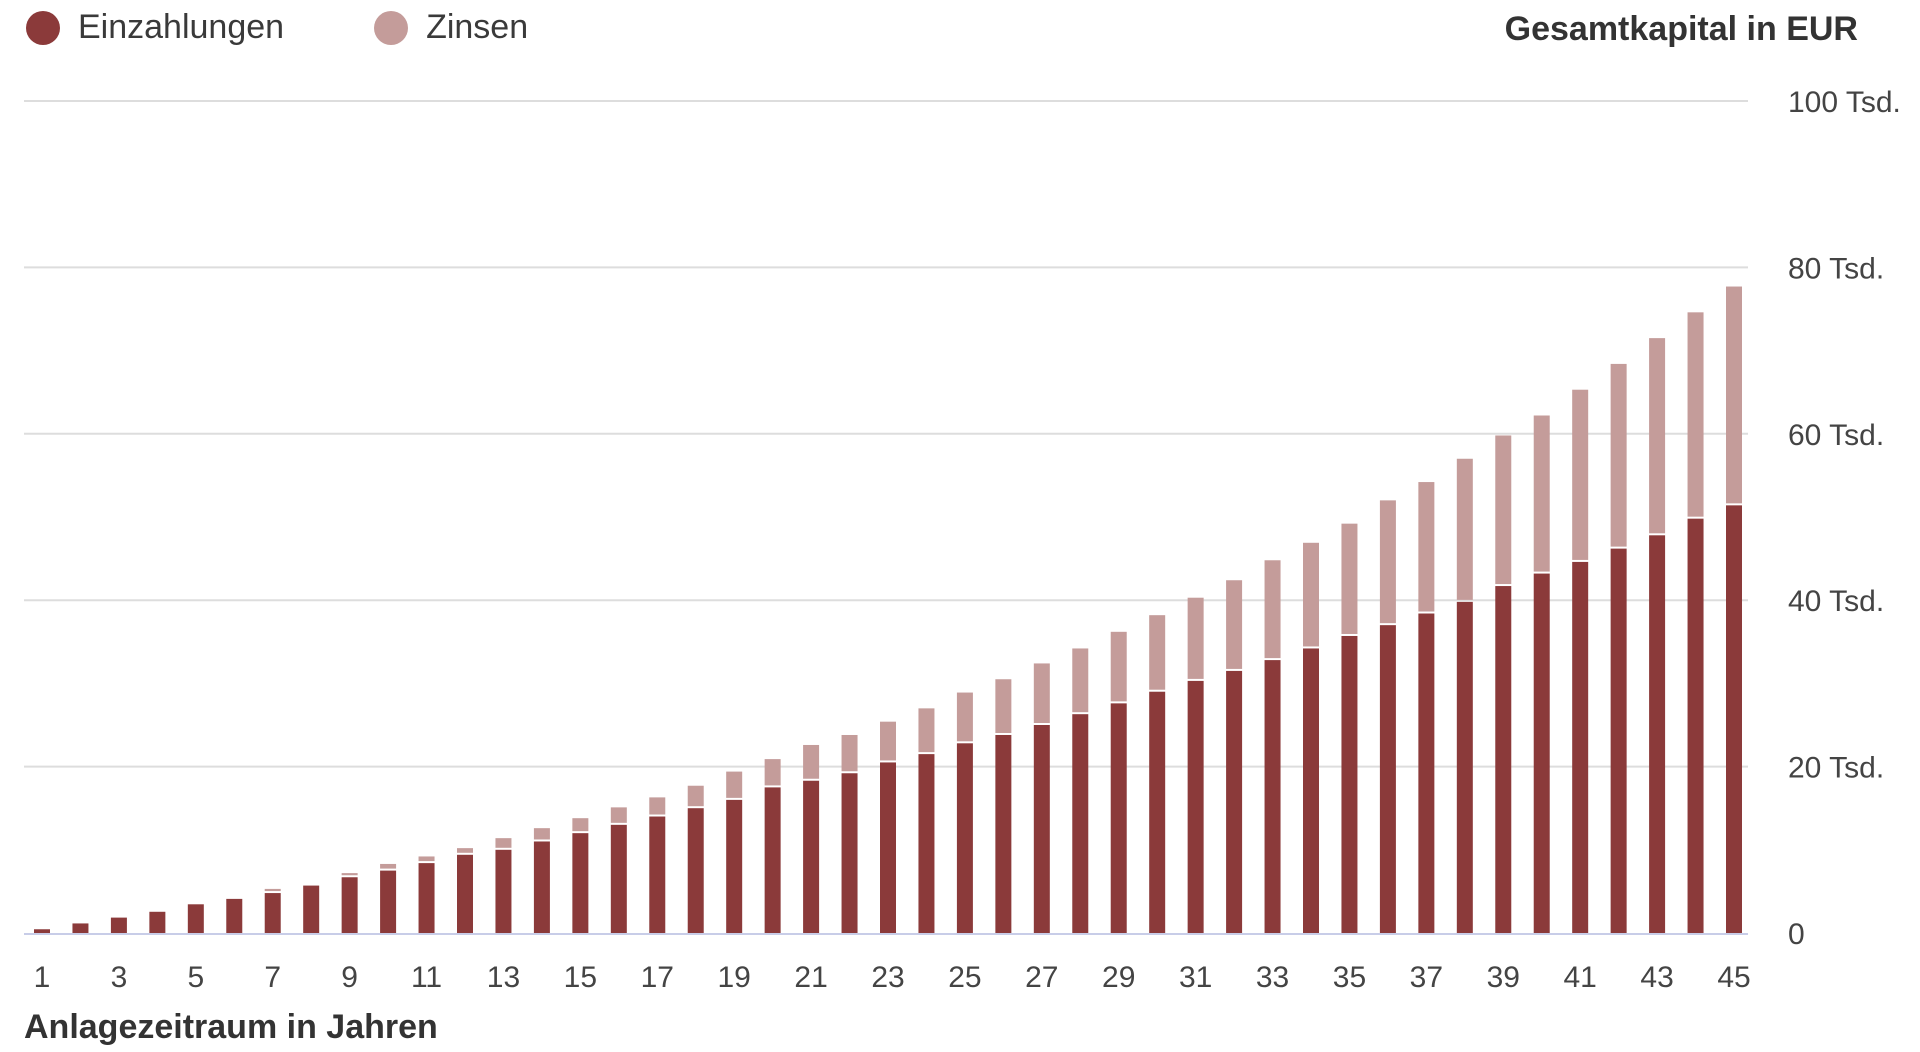 This screenshot has width=1920, height=1052. I want to click on legend-marker-deposits, so click(43, 27).